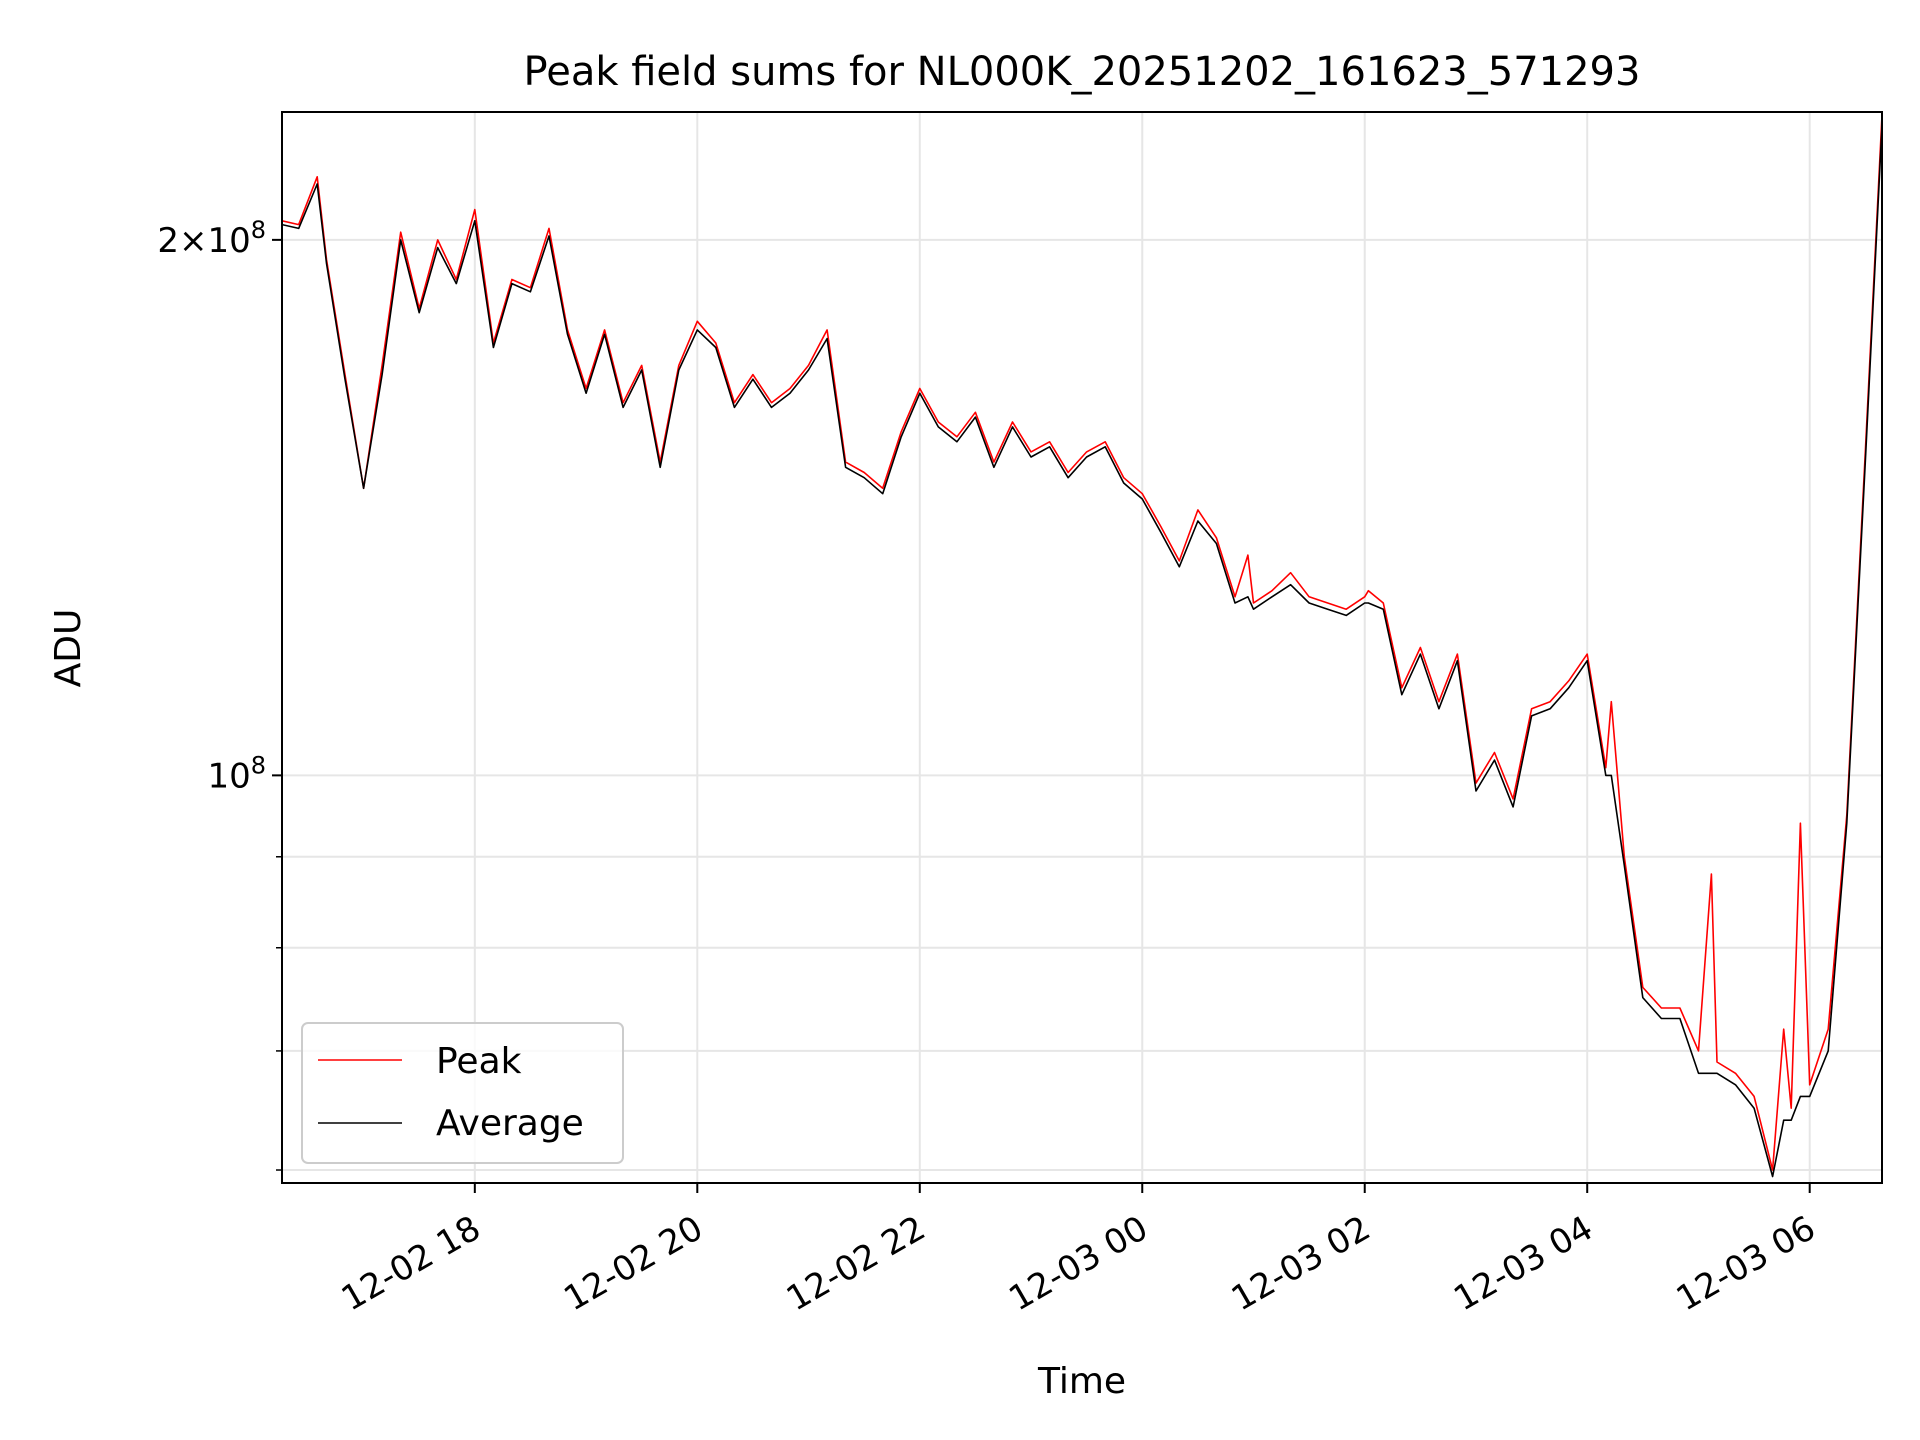 Image resolution: width=1920 pixels, height=1440 pixels. I want to click on y-axis: 108 2×108, so click(219, 693).